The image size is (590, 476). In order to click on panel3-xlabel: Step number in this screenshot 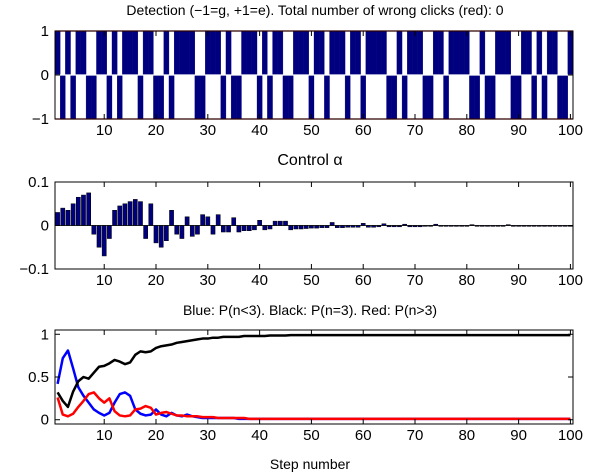, I will do `click(310, 464)`.